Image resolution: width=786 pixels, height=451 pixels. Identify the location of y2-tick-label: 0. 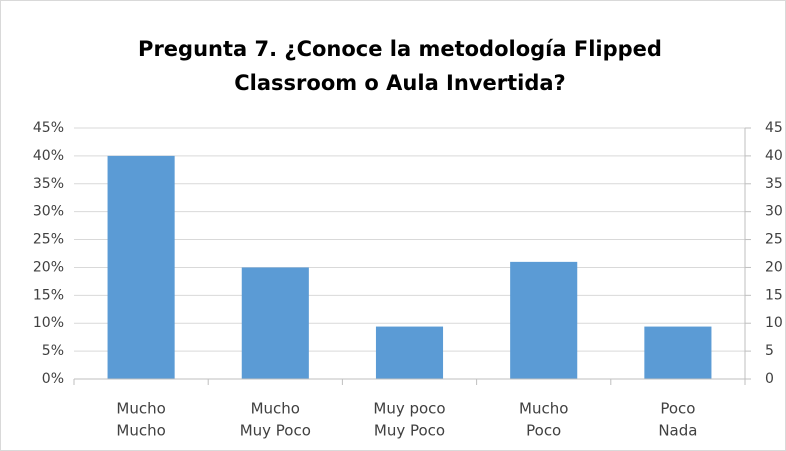
(769, 379).